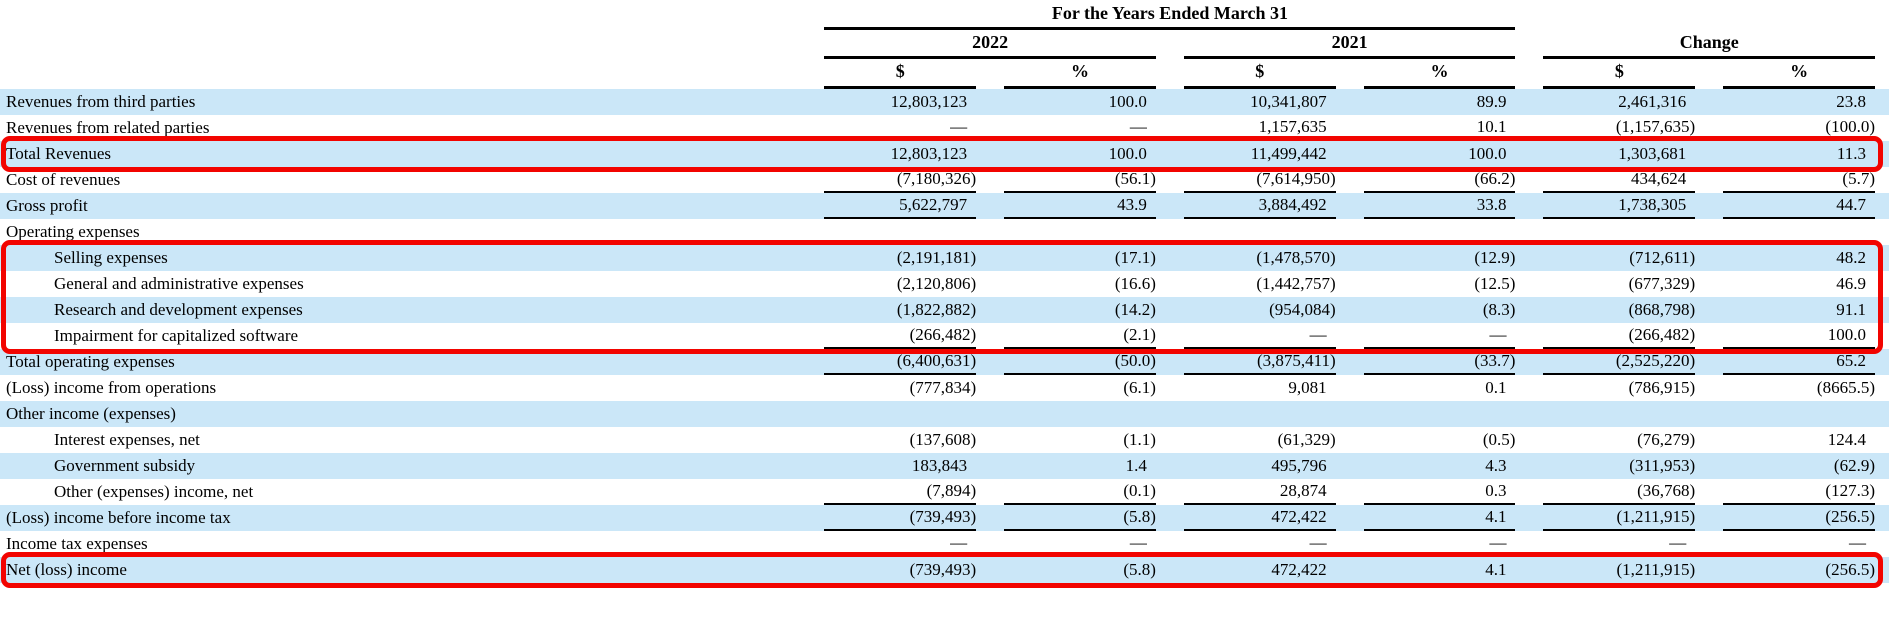 This screenshot has width=1889, height=619. I want to click on cell-value: (76,279), so click(1666, 439).